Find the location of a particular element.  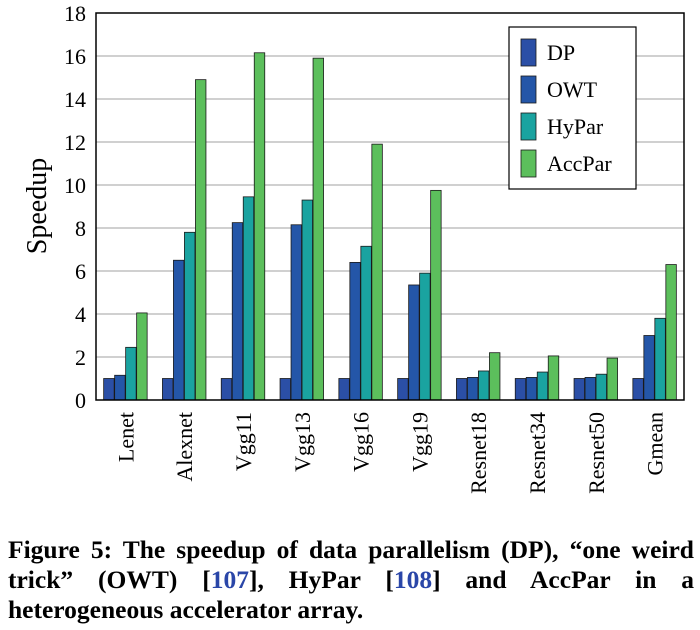

x-tick-label: Resnet50 is located at coordinates (596, 453).